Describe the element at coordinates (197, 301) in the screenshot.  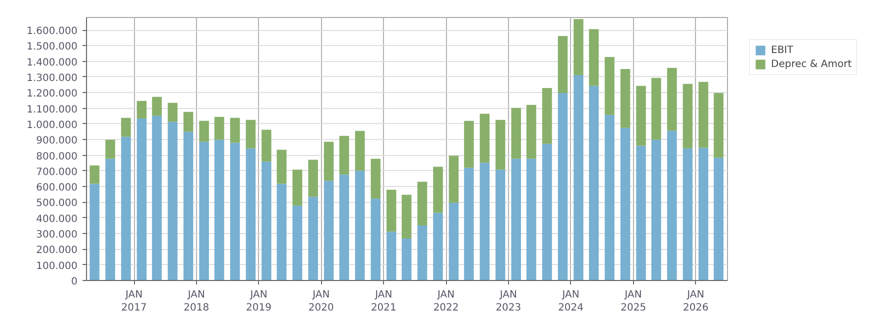
I see `x-tick-label: JAN 2018` at that location.